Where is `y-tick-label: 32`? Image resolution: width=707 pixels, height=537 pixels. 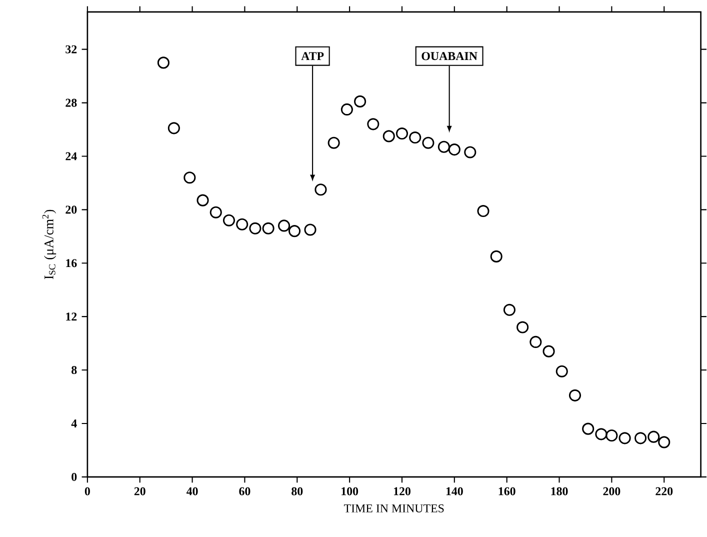
y-tick-label: 32 is located at coordinates (71, 50).